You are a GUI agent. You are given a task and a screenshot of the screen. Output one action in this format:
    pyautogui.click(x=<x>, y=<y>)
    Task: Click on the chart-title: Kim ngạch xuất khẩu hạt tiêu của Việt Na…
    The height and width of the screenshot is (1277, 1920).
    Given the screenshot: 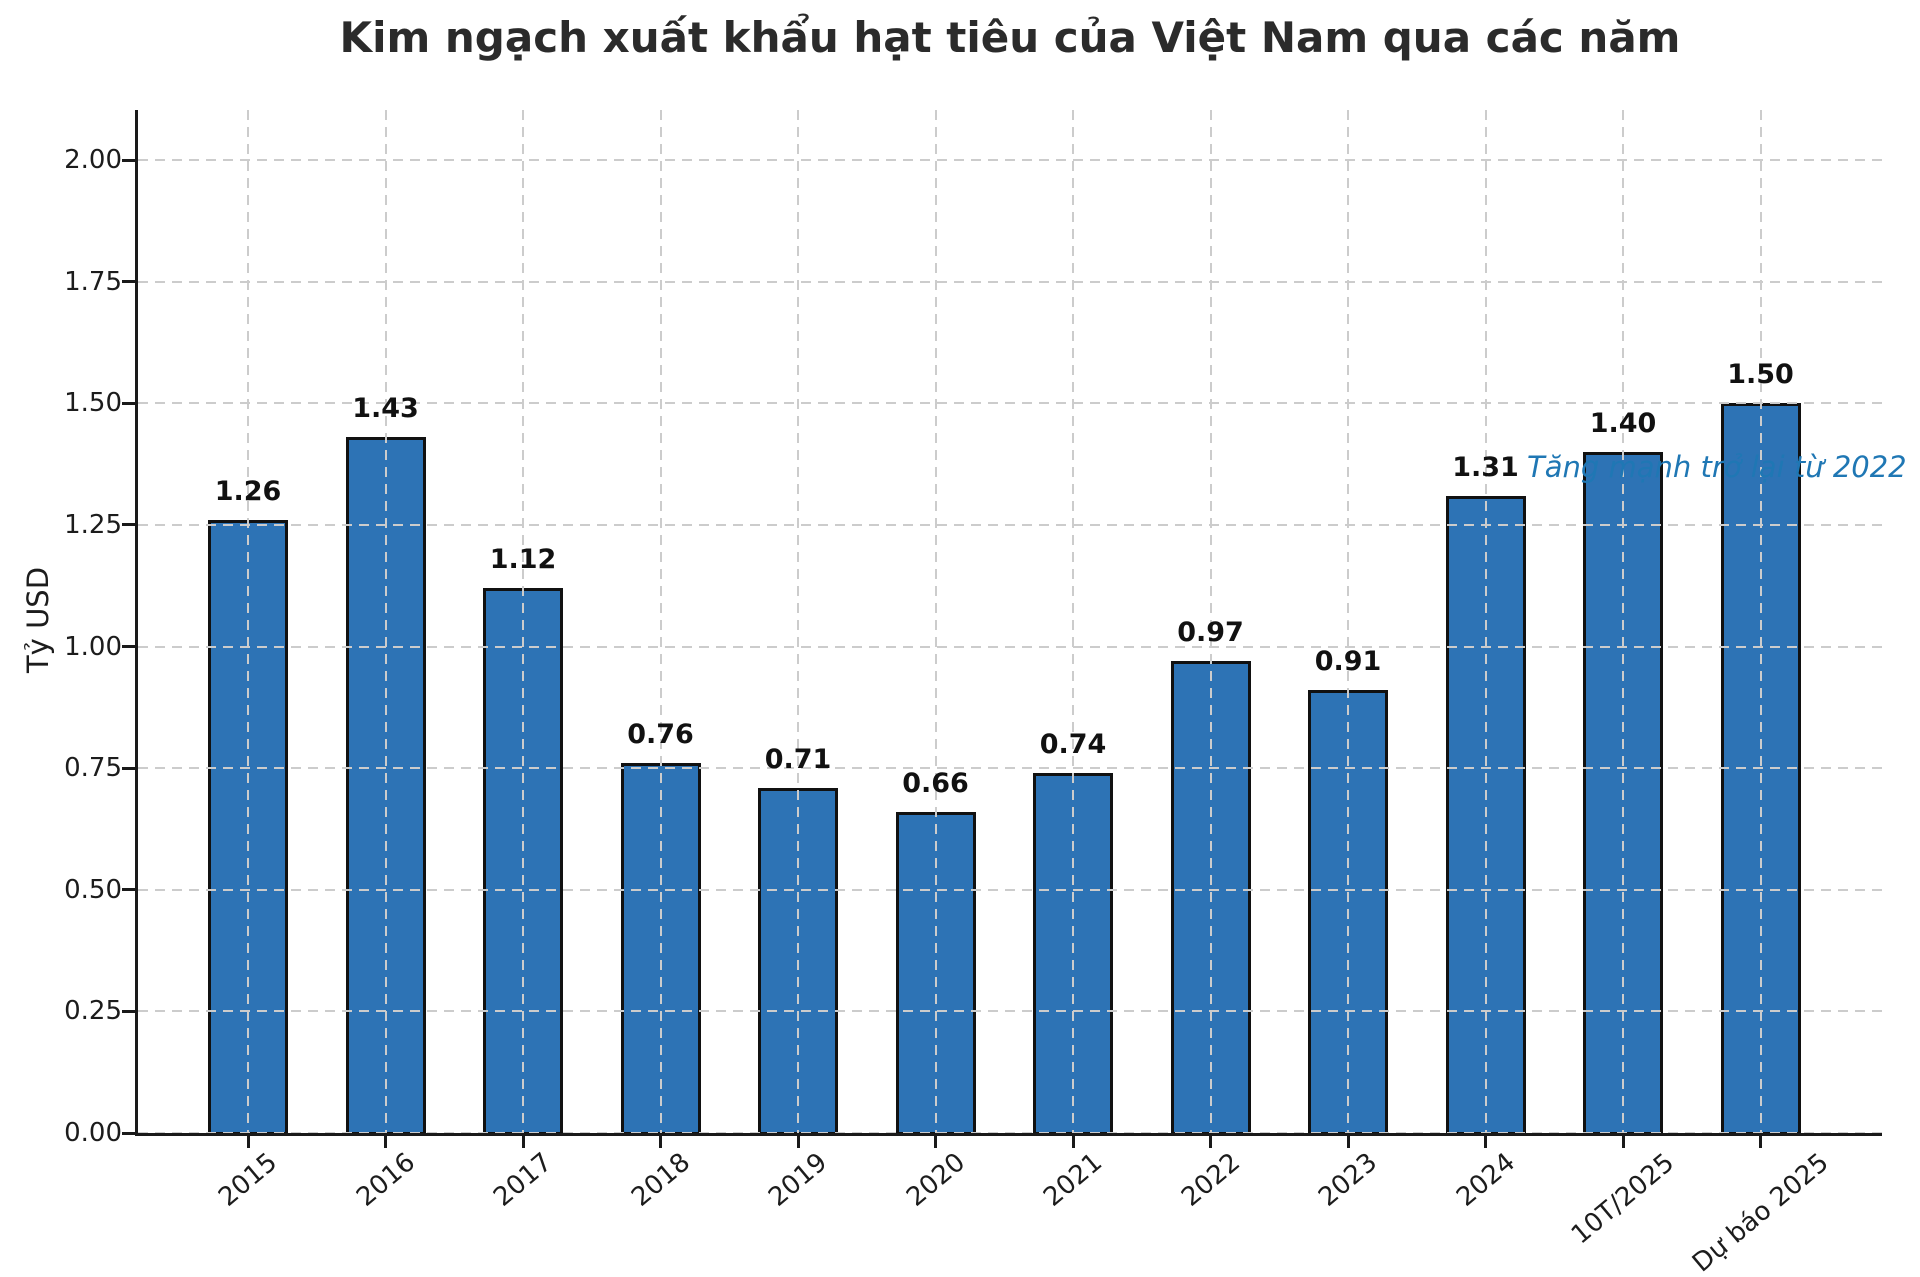 What is the action you would take?
    pyautogui.click(x=1010, y=37)
    